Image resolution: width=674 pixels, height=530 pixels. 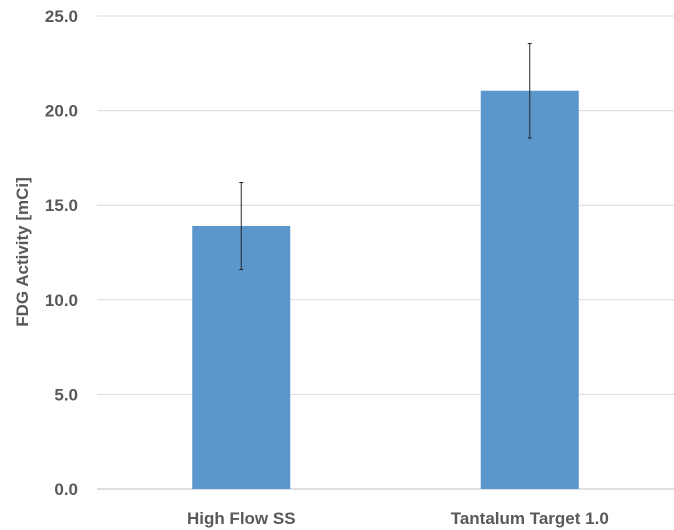 What do you see at coordinates (398, 518) in the screenshot?
I see `x-axis-ticks: High Flow SS Tantalum Target 1.0` at bounding box center [398, 518].